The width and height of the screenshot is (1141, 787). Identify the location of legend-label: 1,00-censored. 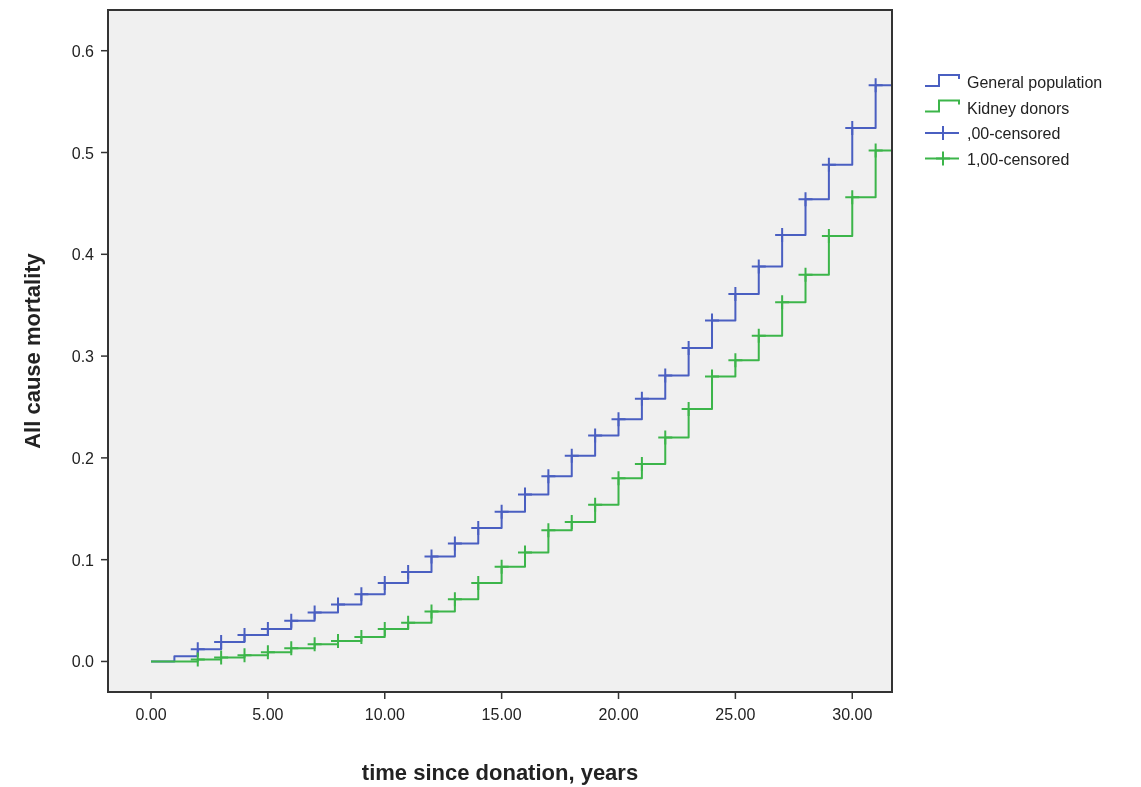
(1018, 159).